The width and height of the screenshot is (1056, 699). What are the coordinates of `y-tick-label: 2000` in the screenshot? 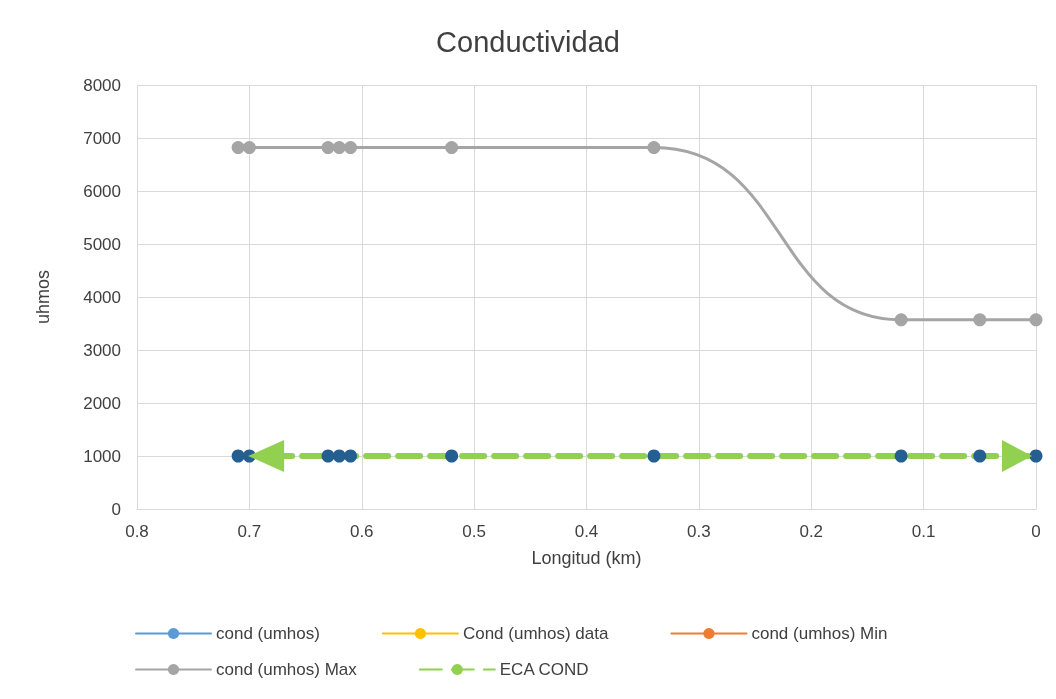 It's located at (102, 403).